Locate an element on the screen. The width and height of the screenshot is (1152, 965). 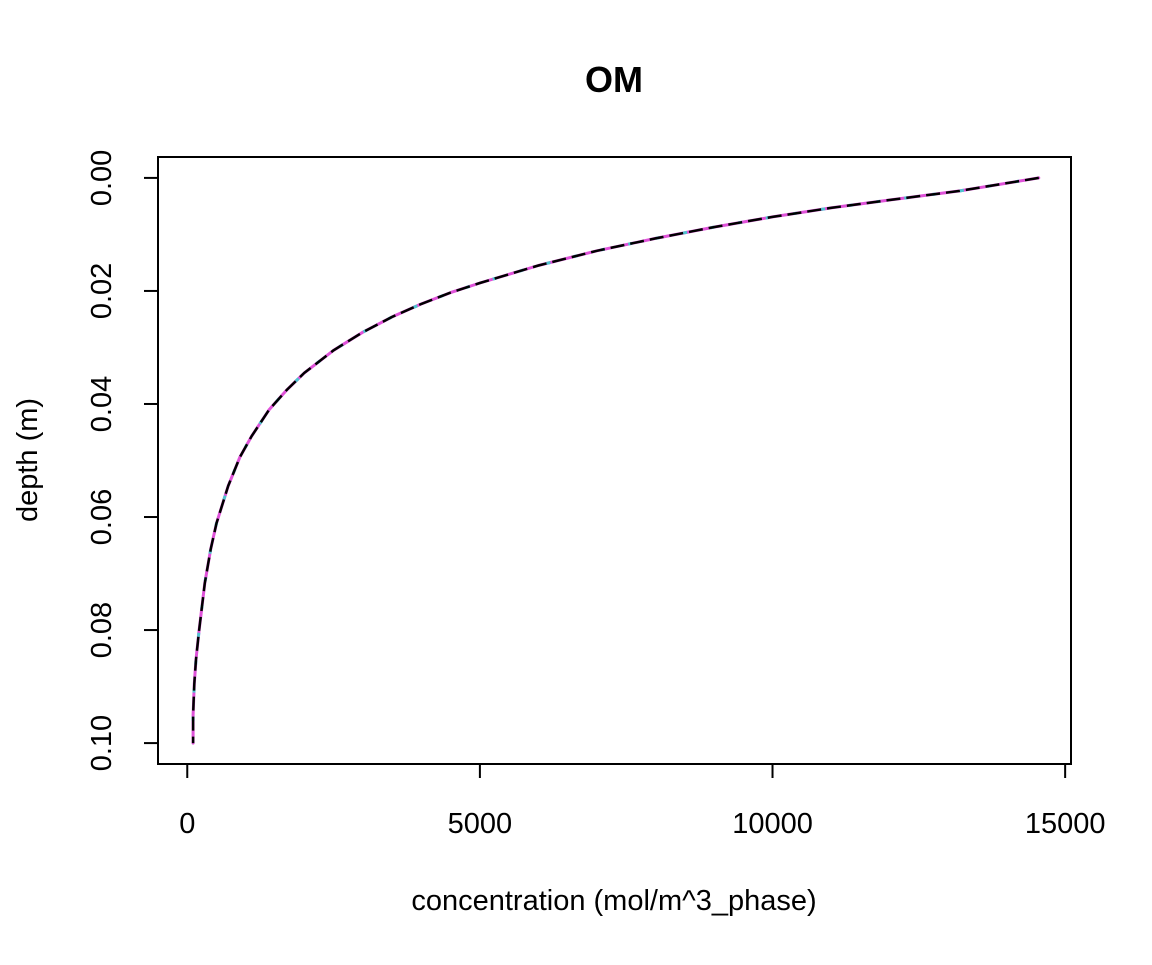
y-axis: 0.00 0.02 0.04 0.06 0.08 0.10 is located at coordinates (122, 460).